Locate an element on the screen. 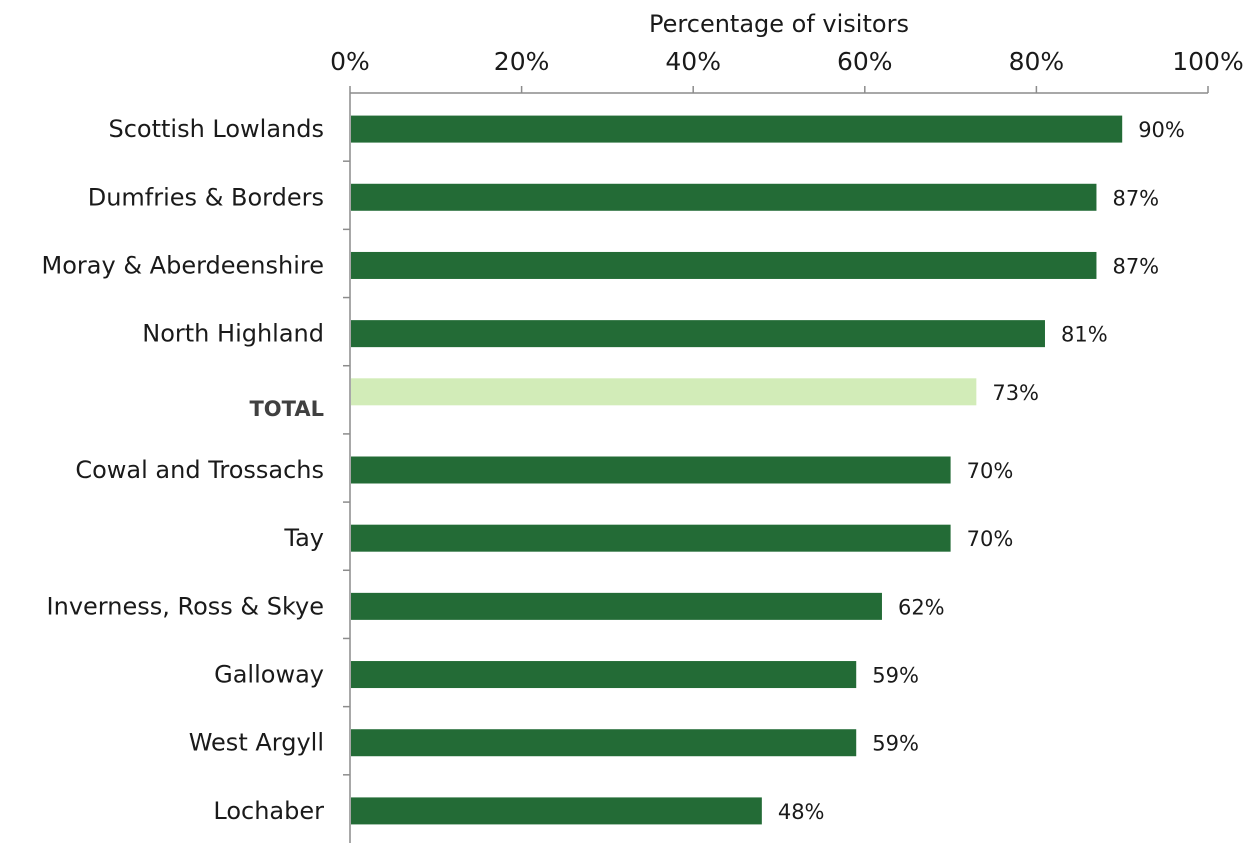  data-label: 81% is located at coordinates (1084, 335).